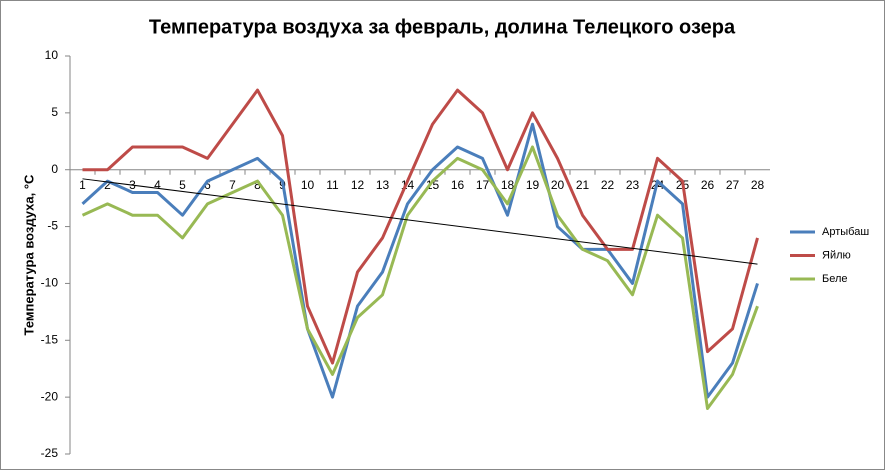 The width and height of the screenshot is (885, 470). What do you see at coordinates (583, 185) in the screenshot?
I see `x-tick-label: 21` at bounding box center [583, 185].